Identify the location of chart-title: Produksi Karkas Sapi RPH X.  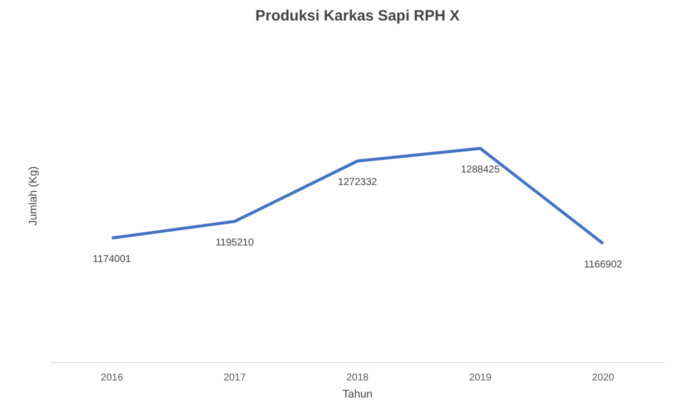
(357, 16).